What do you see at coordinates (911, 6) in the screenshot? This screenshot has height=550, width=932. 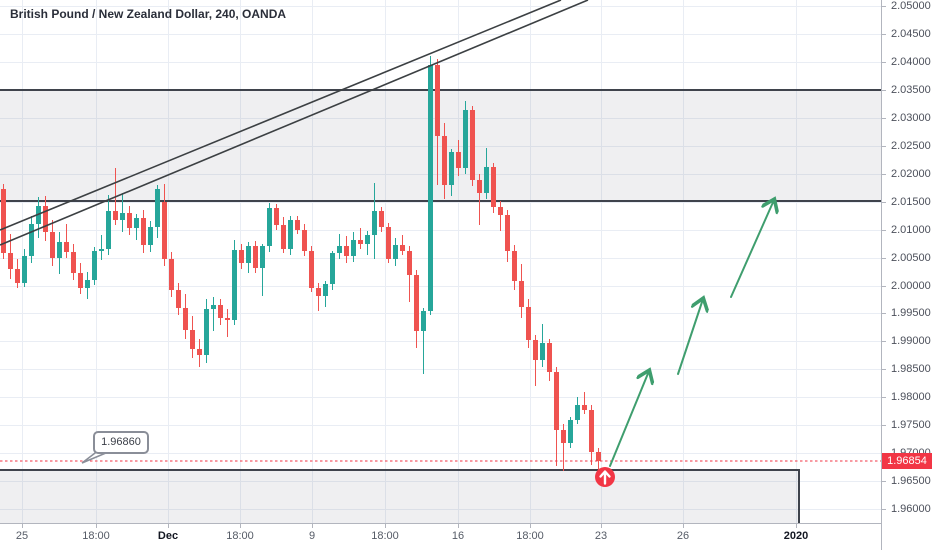 I see `price-axis-label: 2.05000` at bounding box center [911, 6].